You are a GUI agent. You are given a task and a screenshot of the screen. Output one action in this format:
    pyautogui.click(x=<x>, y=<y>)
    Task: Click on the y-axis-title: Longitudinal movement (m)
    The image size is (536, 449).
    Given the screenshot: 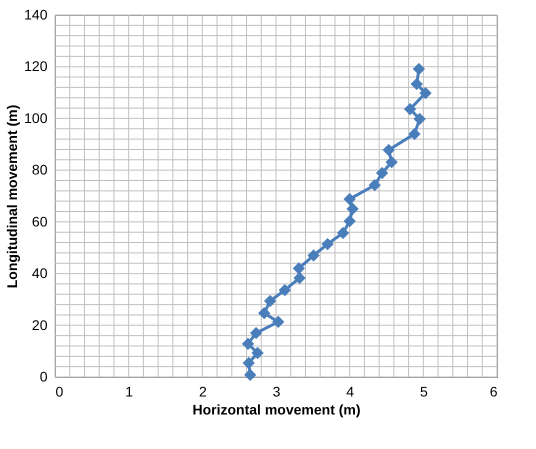 What is the action you would take?
    pyautogui.click(x=12, y=196)
    